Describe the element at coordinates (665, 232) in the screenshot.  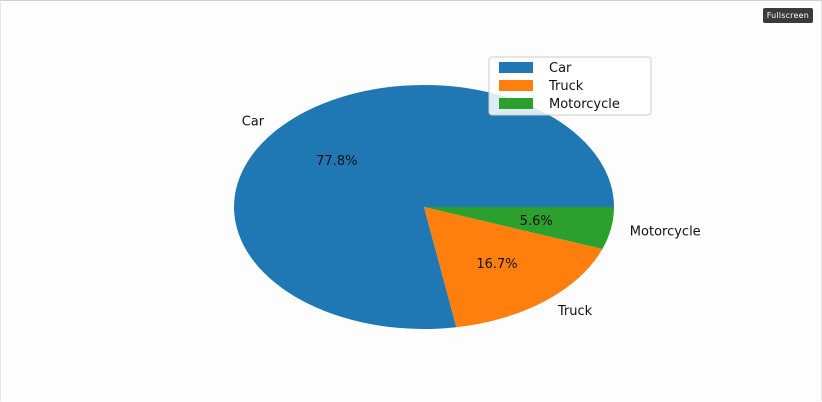
I see `slice-label-motorcycle: Motorcycle` at that location.